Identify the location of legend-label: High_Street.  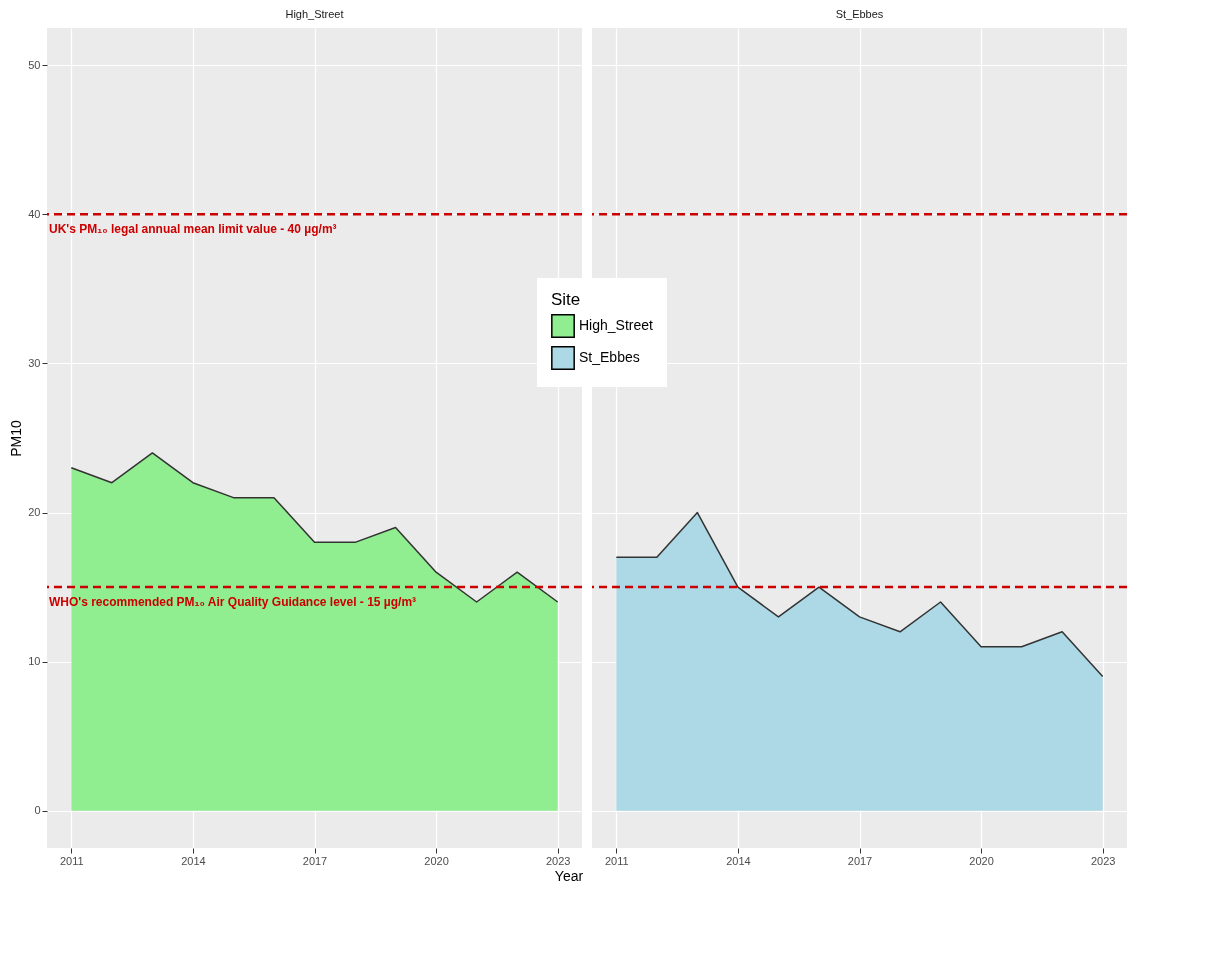
(616, 325).